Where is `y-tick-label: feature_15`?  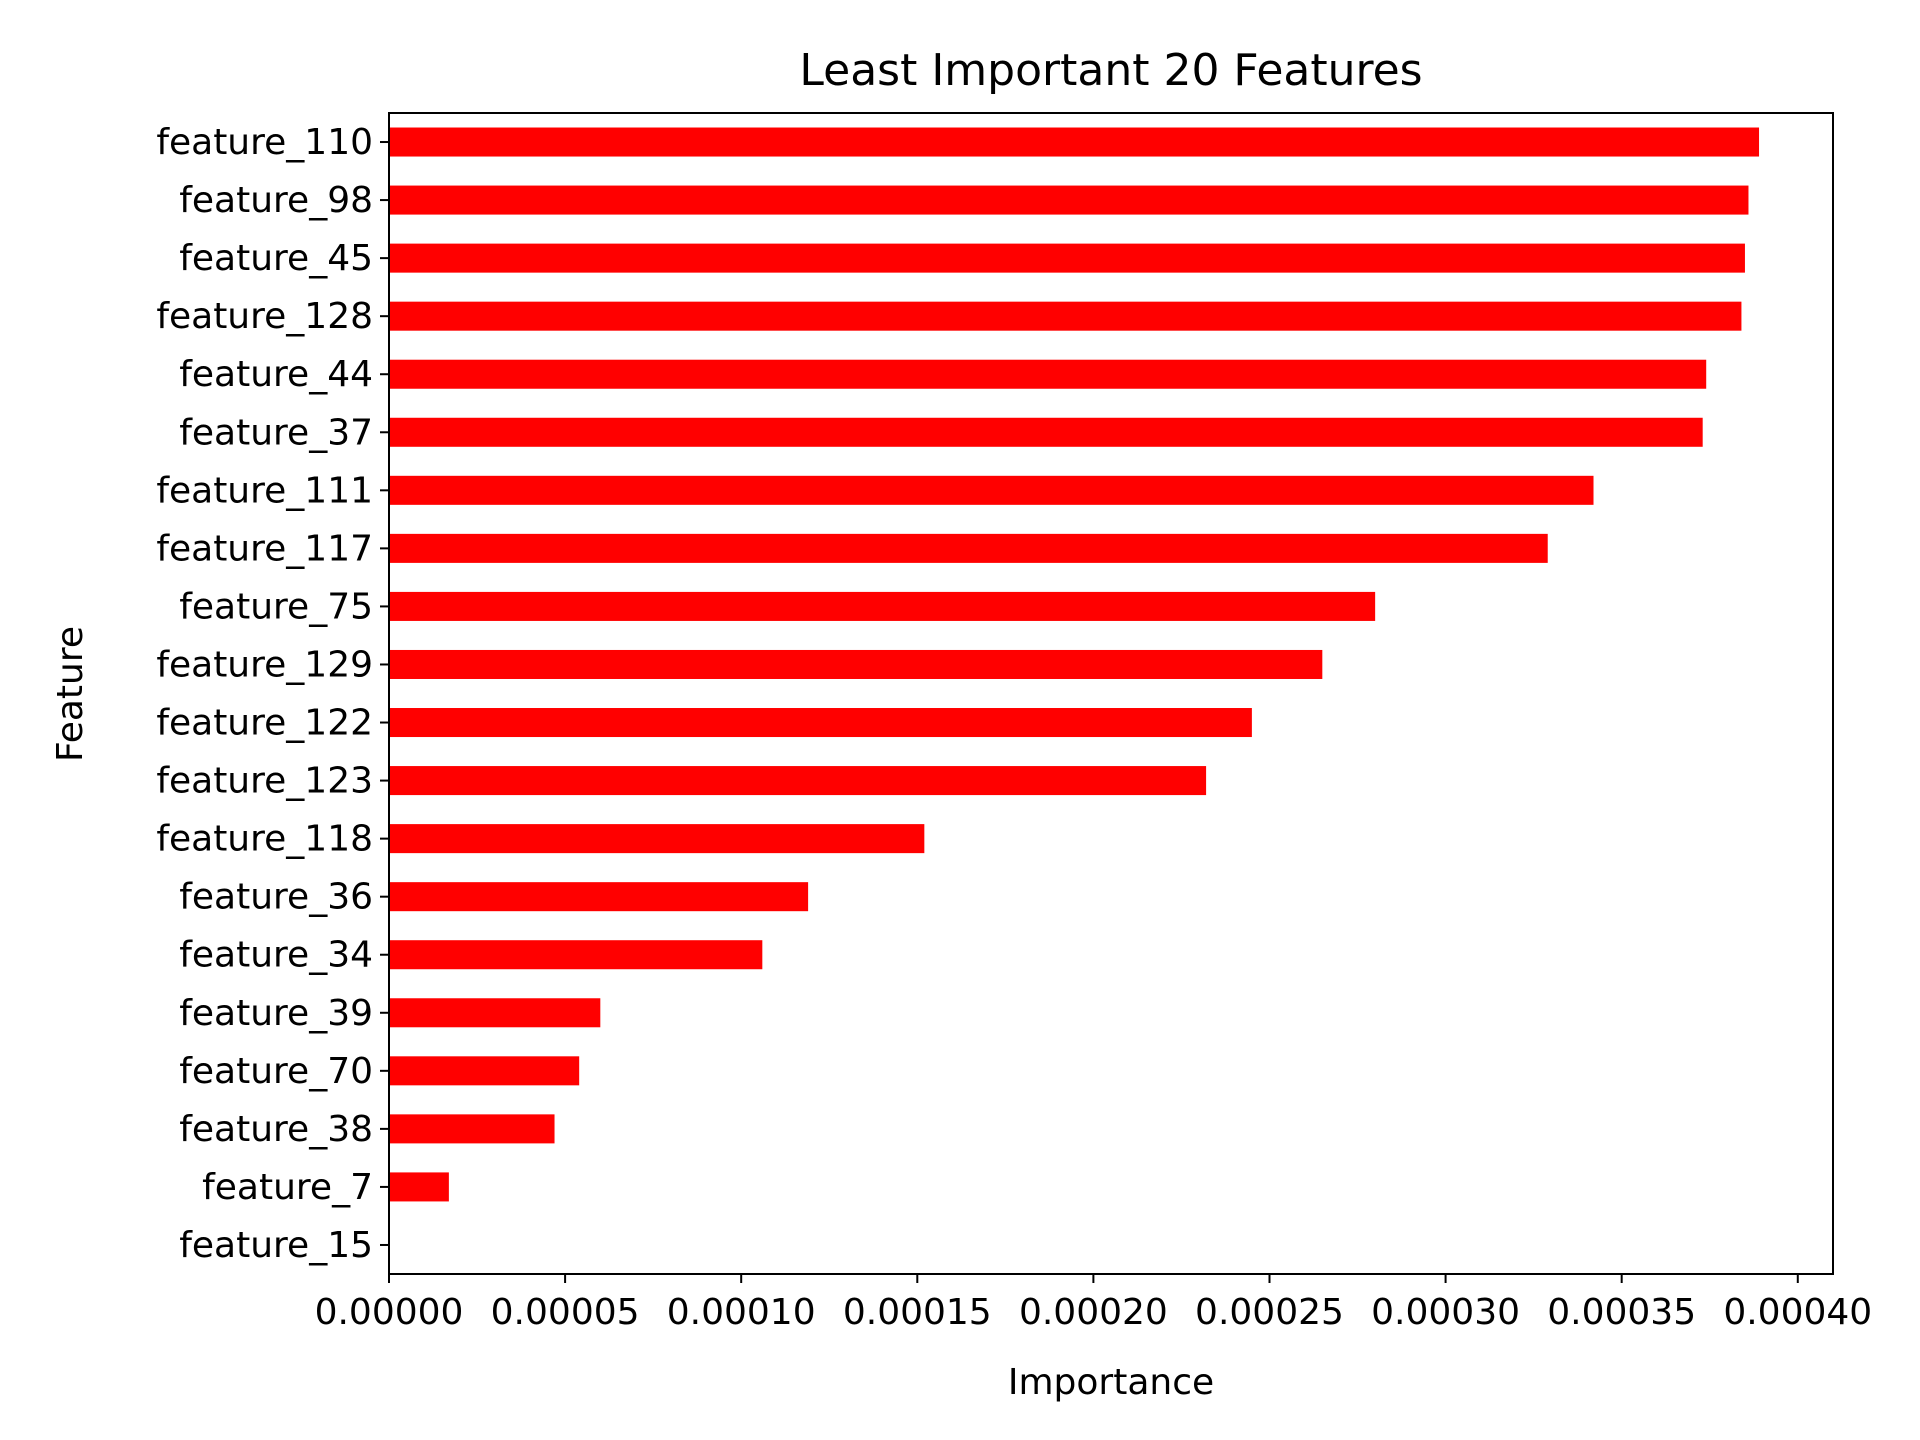 y-tick-label: feature_15 is located at coordinates (276, 1245).